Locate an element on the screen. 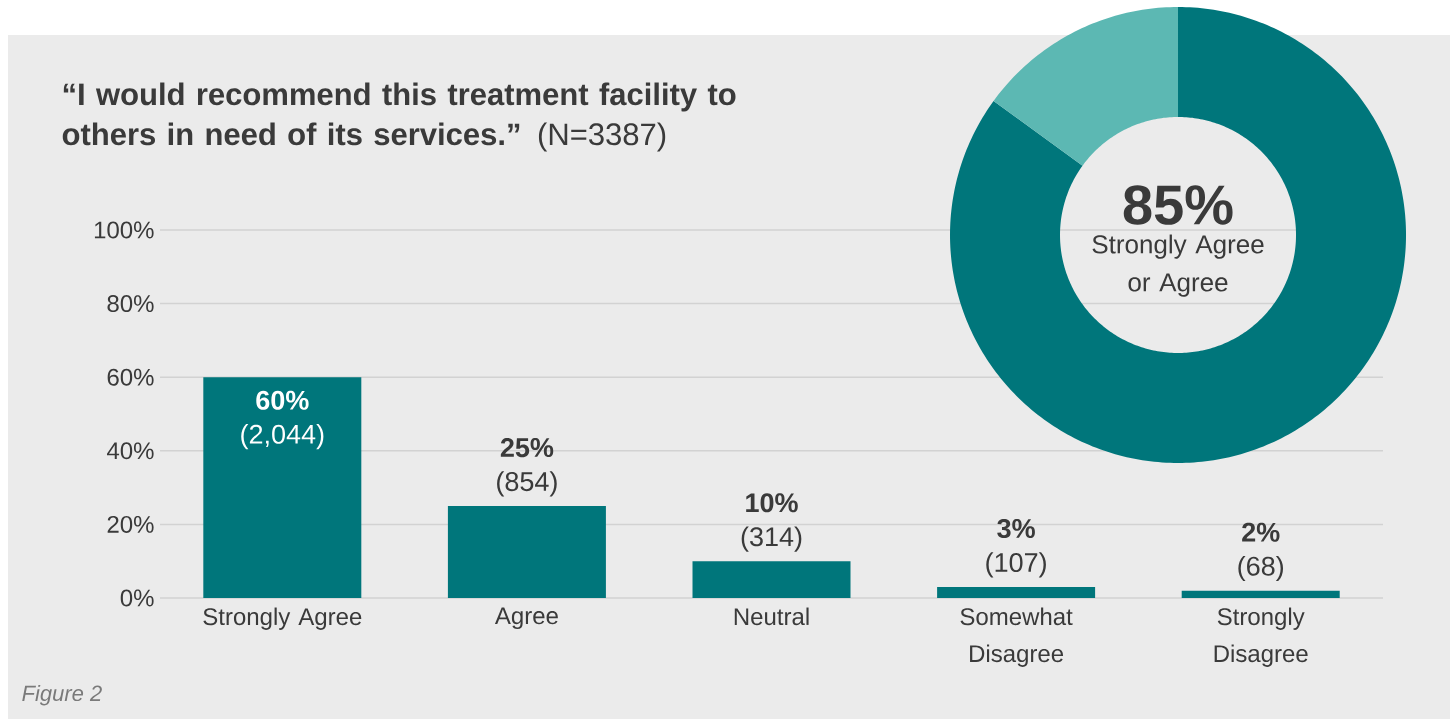 This screenshot has height=719, width=1450. y-tick-label: 0% is located at coordinates (137, 598).